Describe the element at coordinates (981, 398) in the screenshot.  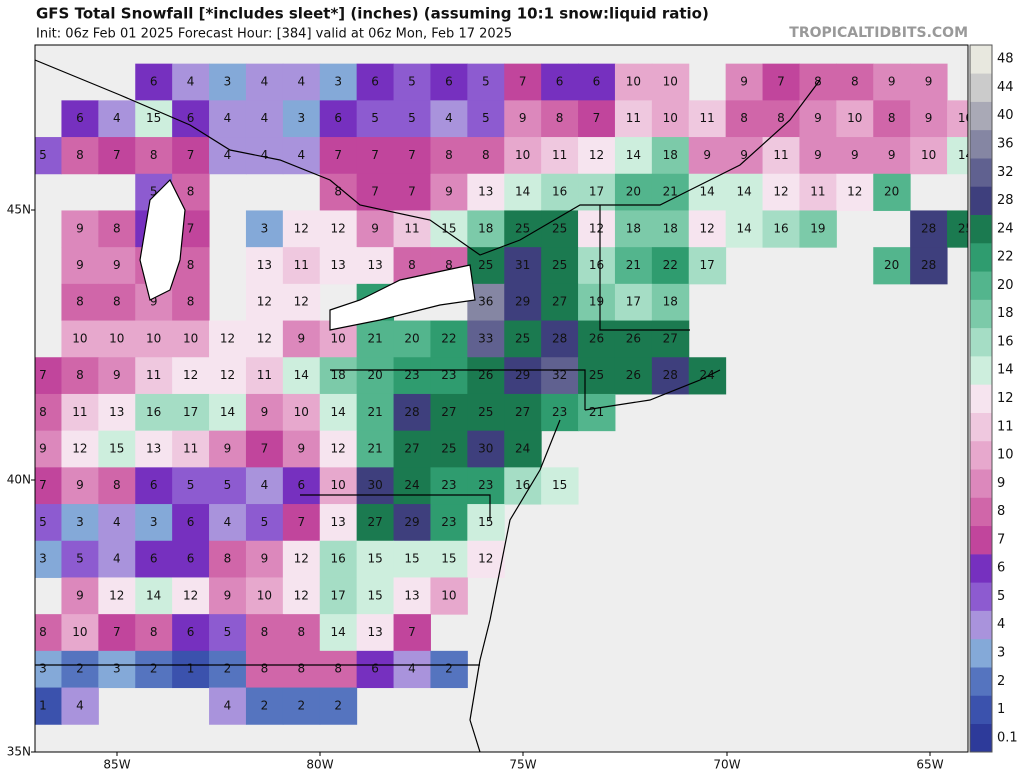
I see `colorbar-border` at that location.